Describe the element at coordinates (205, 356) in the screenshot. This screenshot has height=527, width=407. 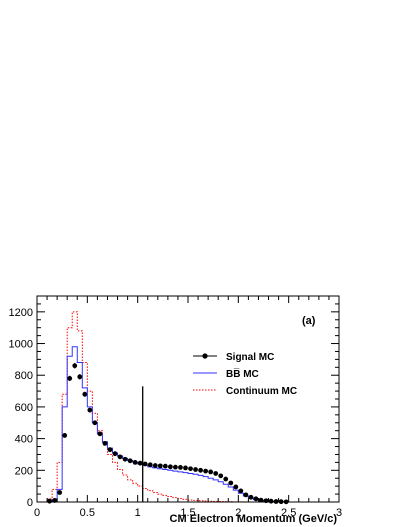
I see `legend-signal-marker` at that location.